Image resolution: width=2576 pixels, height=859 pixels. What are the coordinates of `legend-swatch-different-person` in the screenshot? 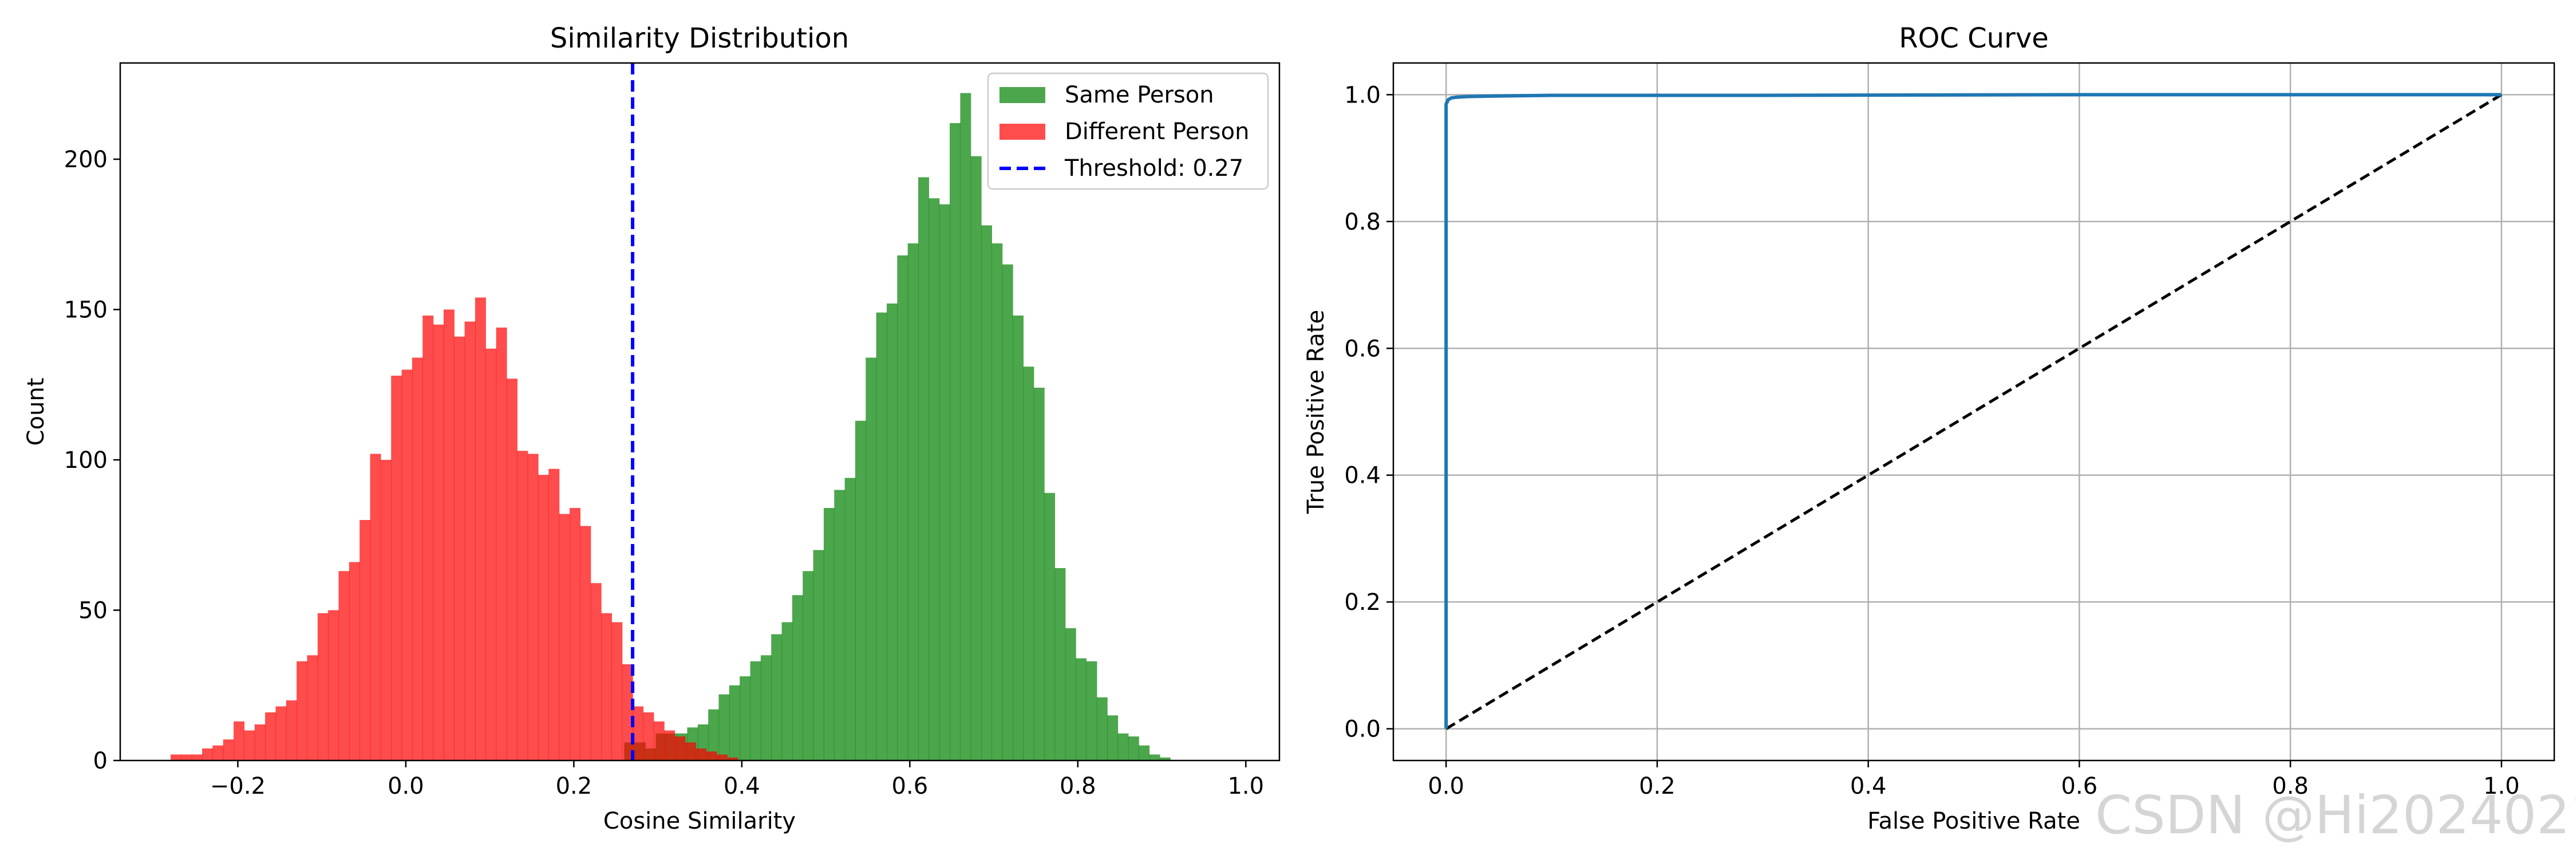 It's located at (1022, 132).